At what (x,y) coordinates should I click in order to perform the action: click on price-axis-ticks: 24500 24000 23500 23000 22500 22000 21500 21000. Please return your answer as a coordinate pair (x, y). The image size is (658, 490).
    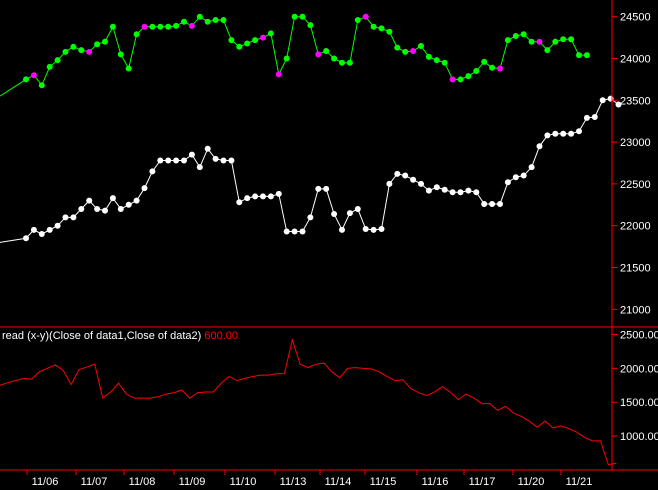
    Looking at the image, I should click on (631, 164).